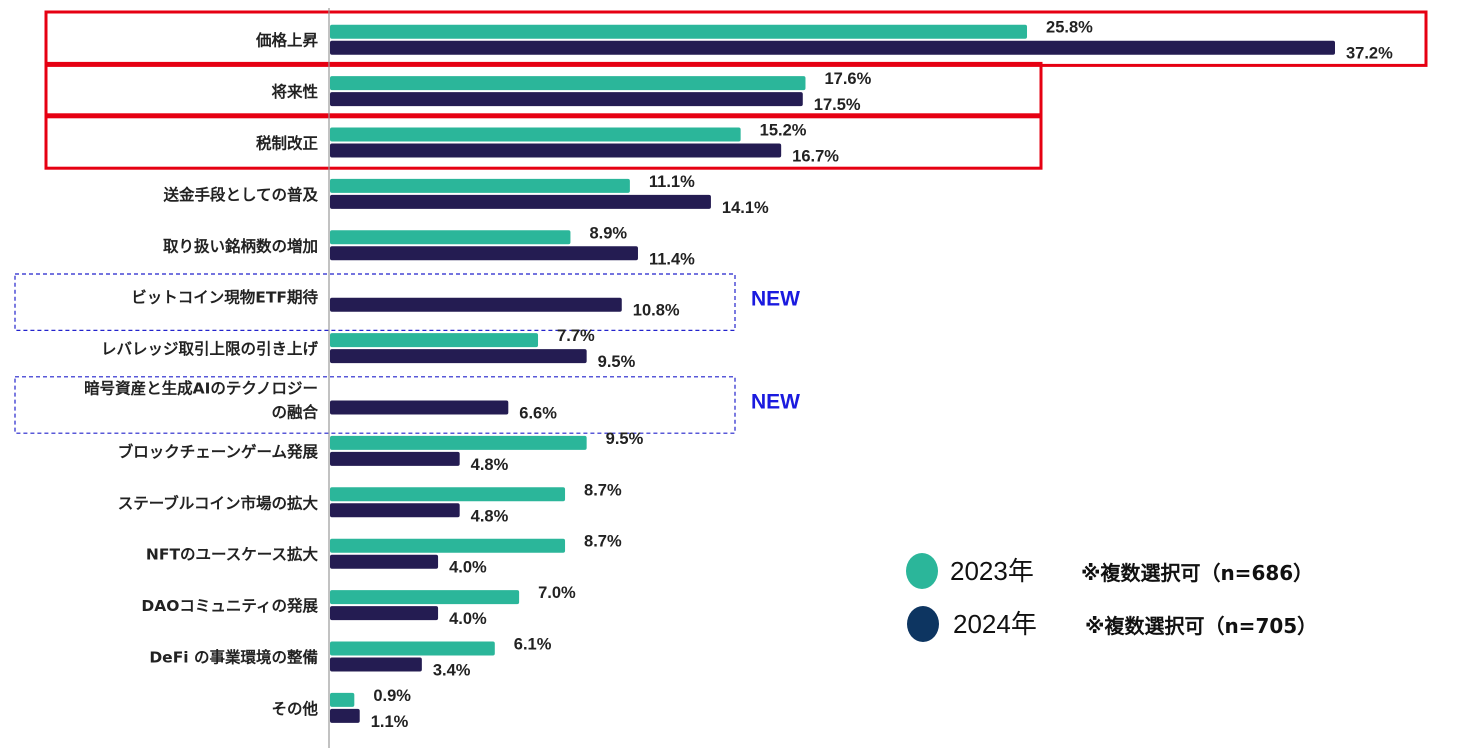 The image size is (1464, 756). I want to click on legend-note: ※複数選択可（n=705）, so click(1201, 626).